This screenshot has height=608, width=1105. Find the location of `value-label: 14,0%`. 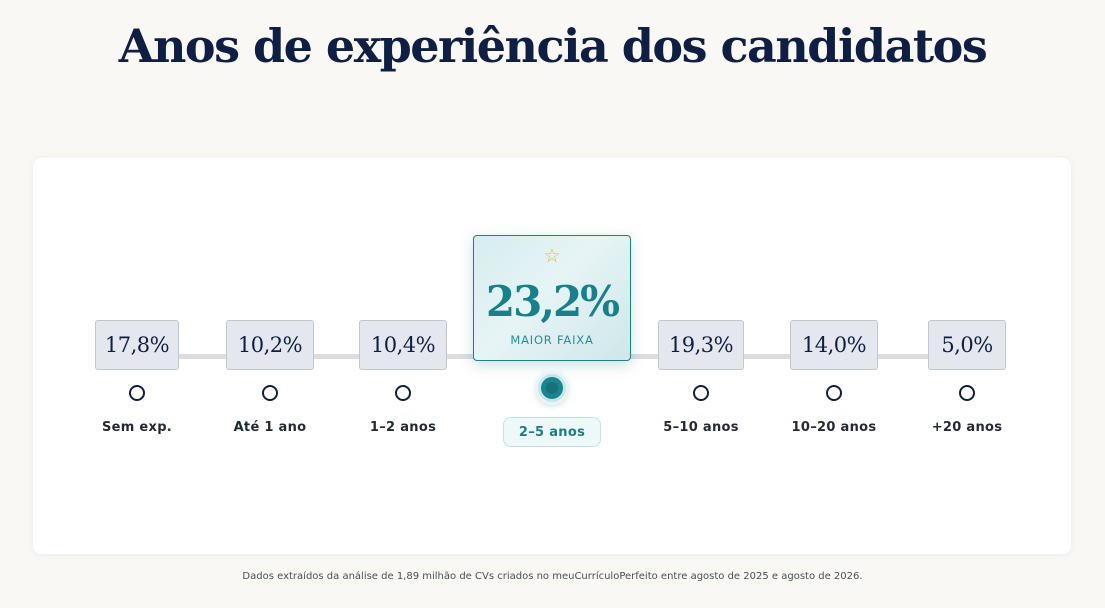

value-label: 14,0% is located at coordinates (834, 345).